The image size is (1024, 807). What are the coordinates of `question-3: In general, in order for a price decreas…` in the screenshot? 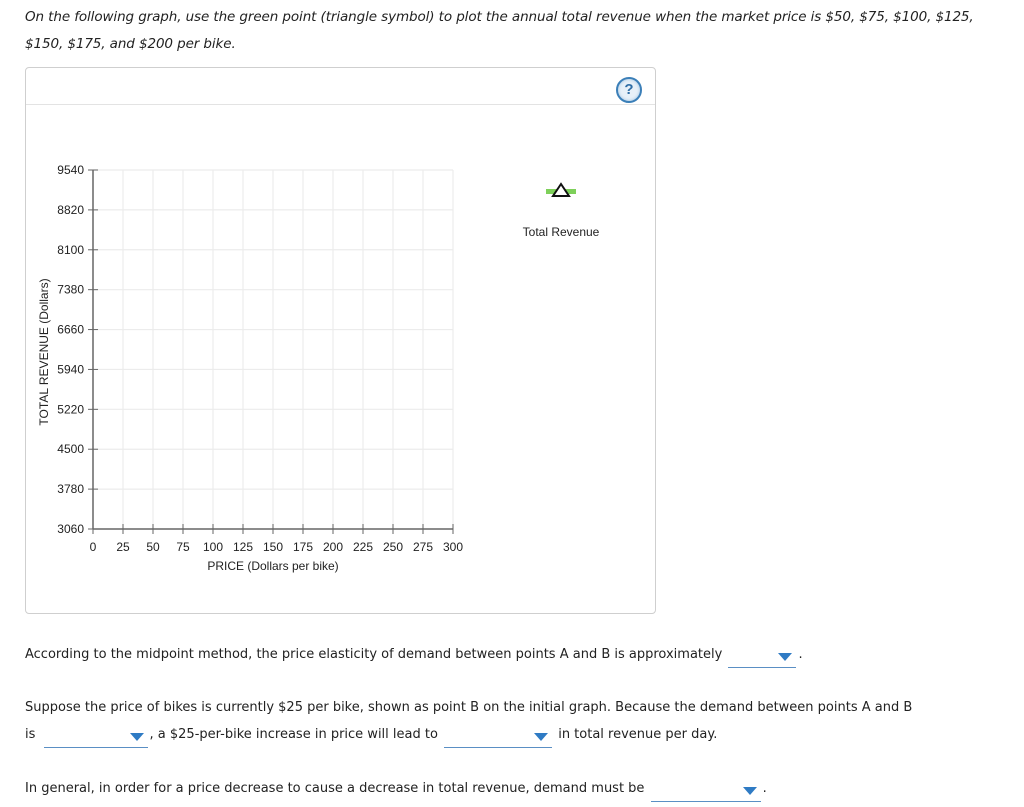 It's located at (396, 788).